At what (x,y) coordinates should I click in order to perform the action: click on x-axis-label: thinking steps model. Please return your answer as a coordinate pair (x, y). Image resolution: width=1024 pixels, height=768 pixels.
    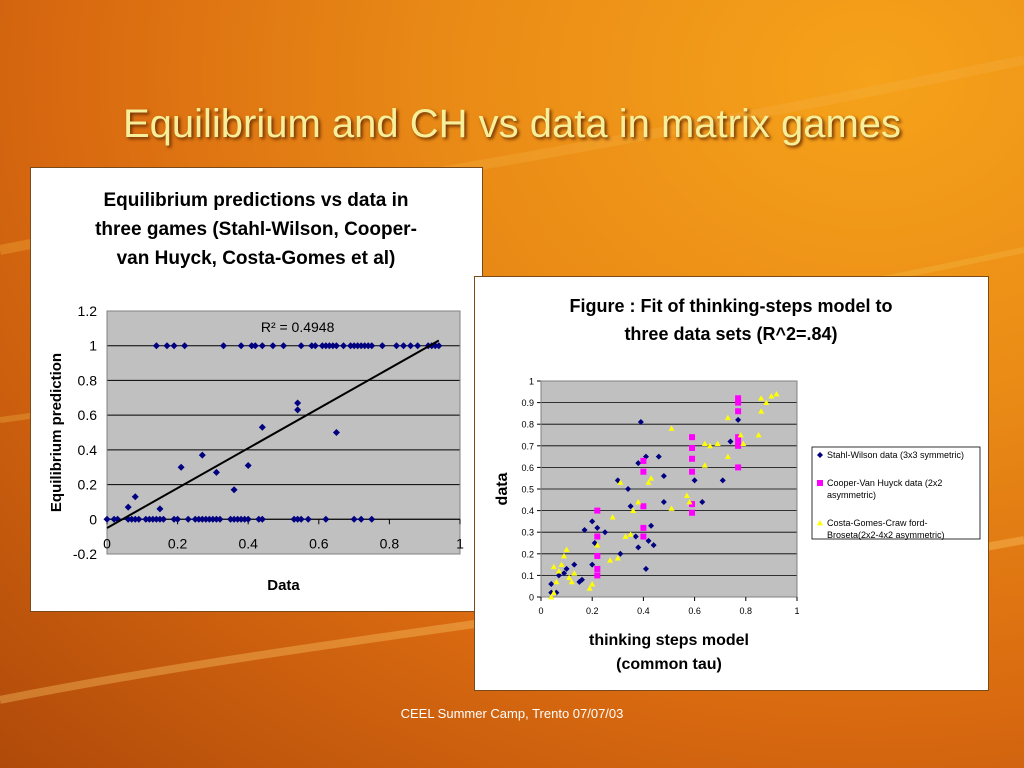
    Looking at the image, I should click on (669, 640).